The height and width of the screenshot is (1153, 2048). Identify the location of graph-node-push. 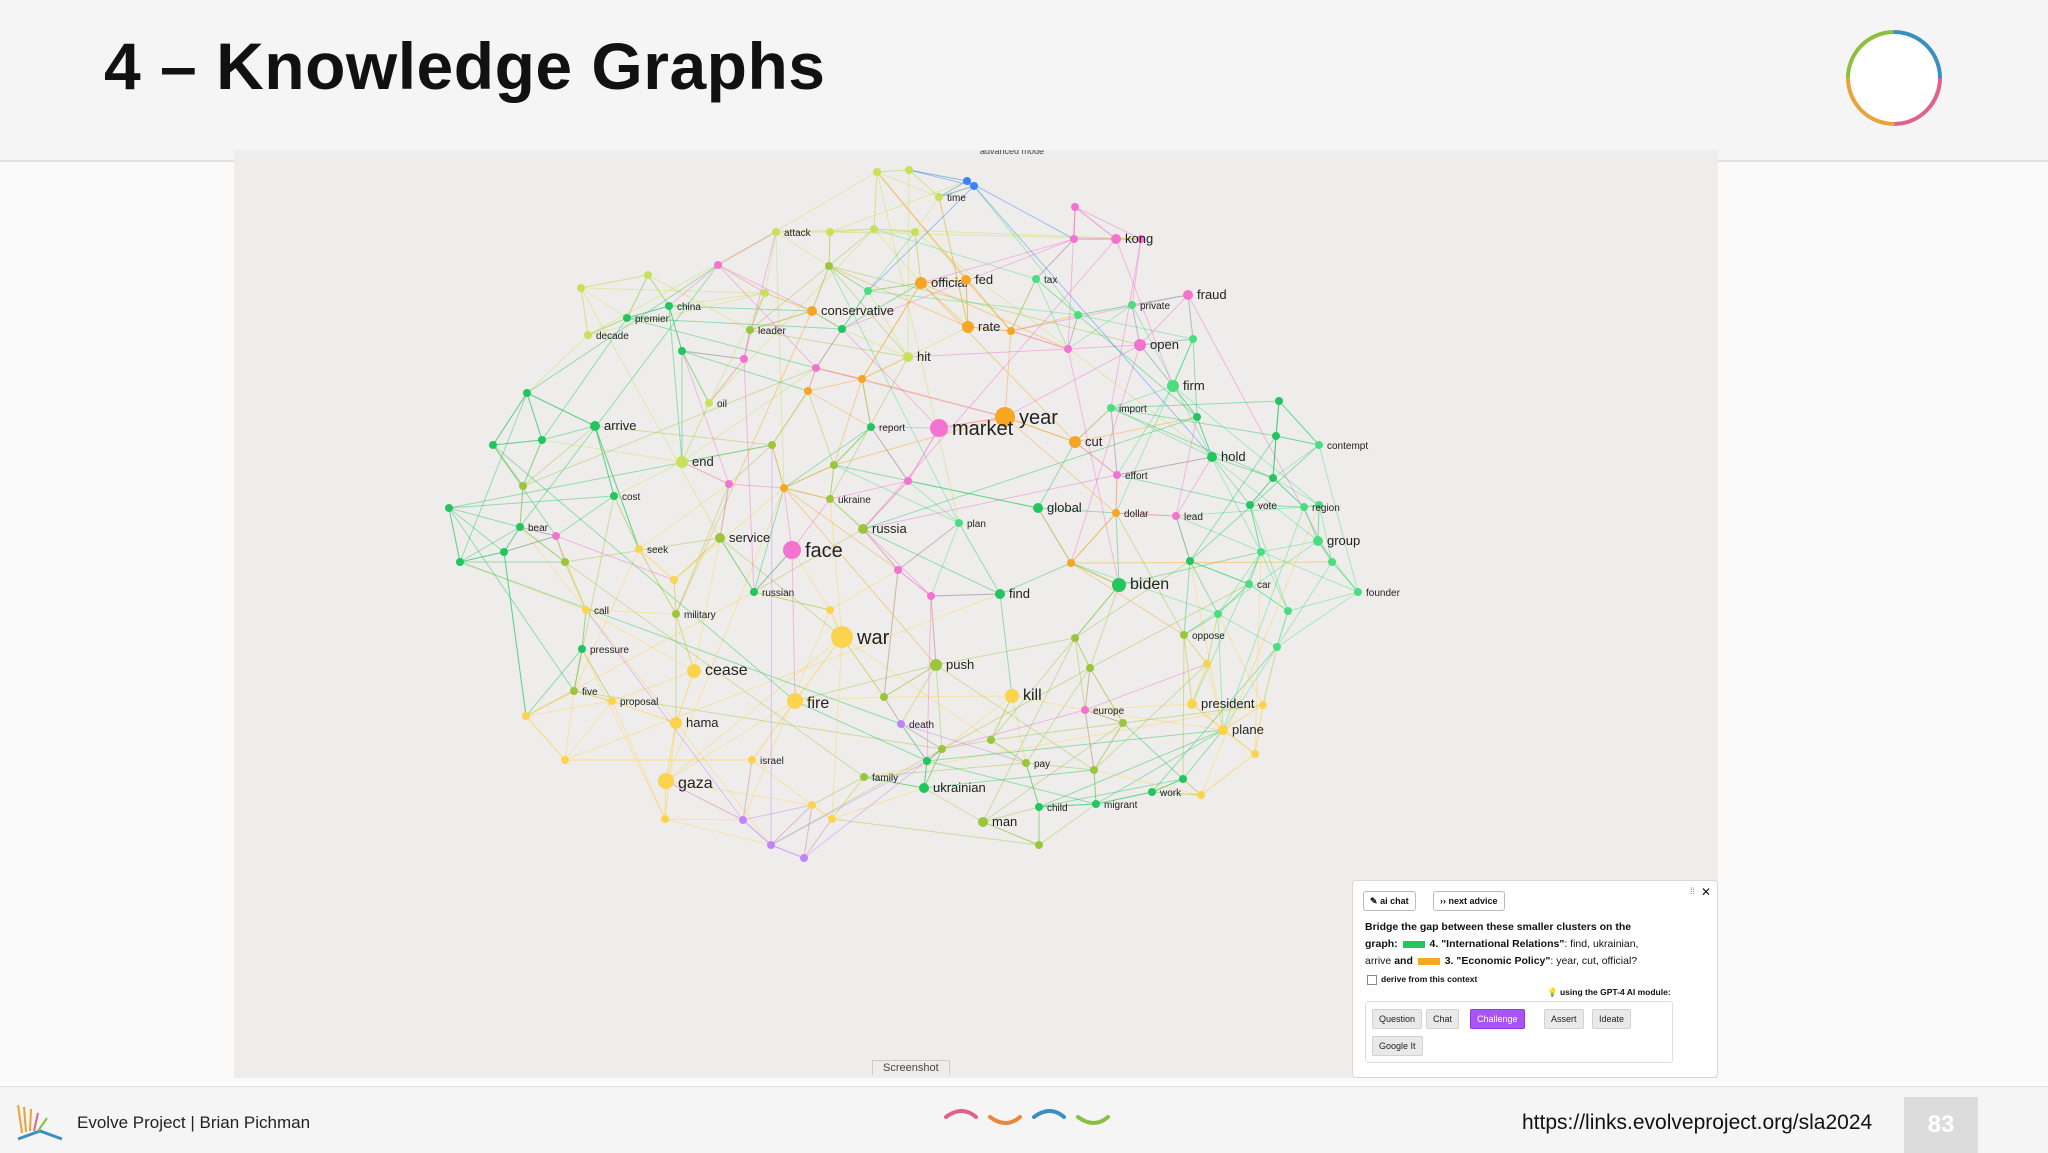
(936, 665).